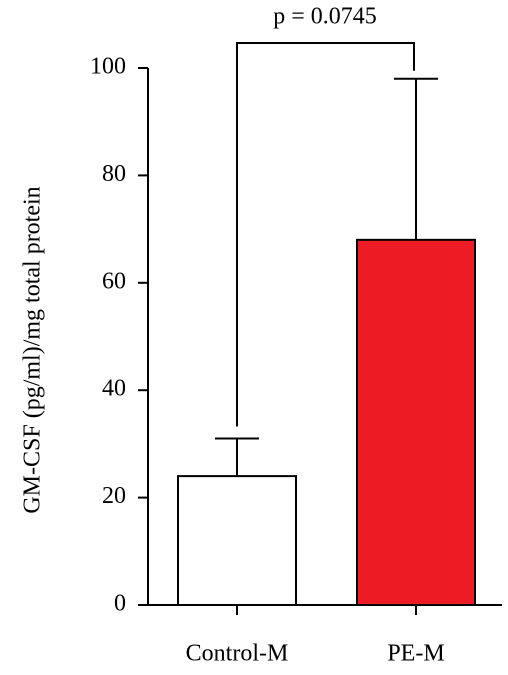 The height and width of the screenshot is (675, 508). What do you see at coordinates (415, 654) in the screenshot?
I see `x-tick-label: PE-M` at bounding box center [415, 654].